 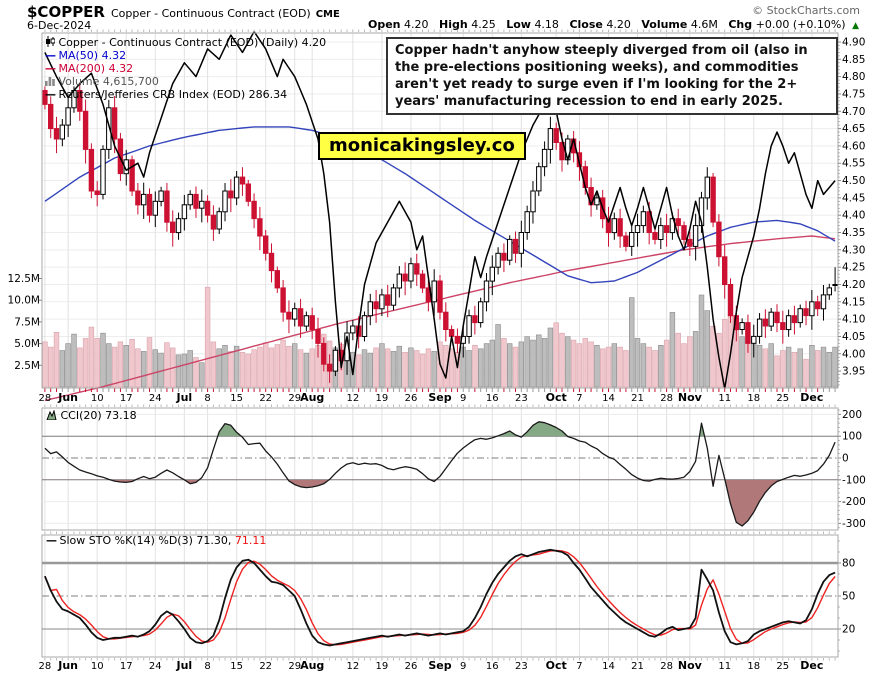 What do you see at coordinates (853, 112) in the screenshot?
I see `svg-text: 4.70` at bounding box center [853, 112].